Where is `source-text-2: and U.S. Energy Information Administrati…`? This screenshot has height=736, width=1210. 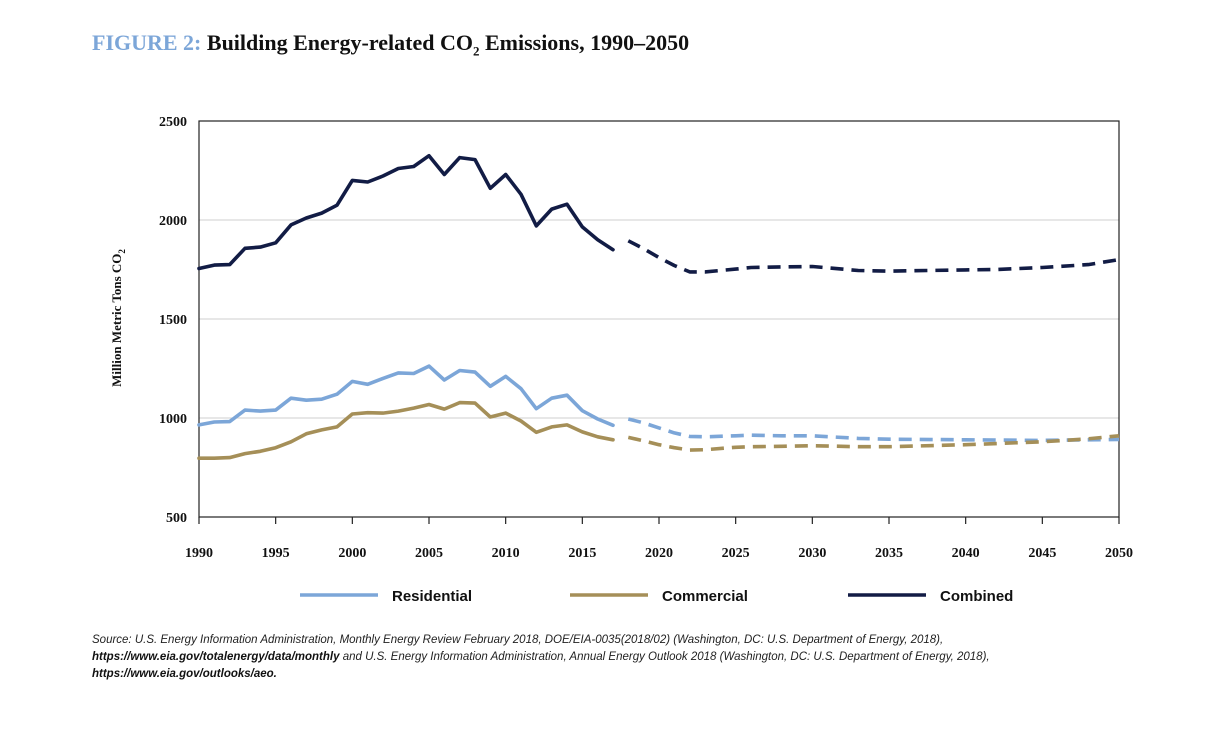 source-text-2: and U.S. Energy Information Administrati… is located at coordinates (666, 657).